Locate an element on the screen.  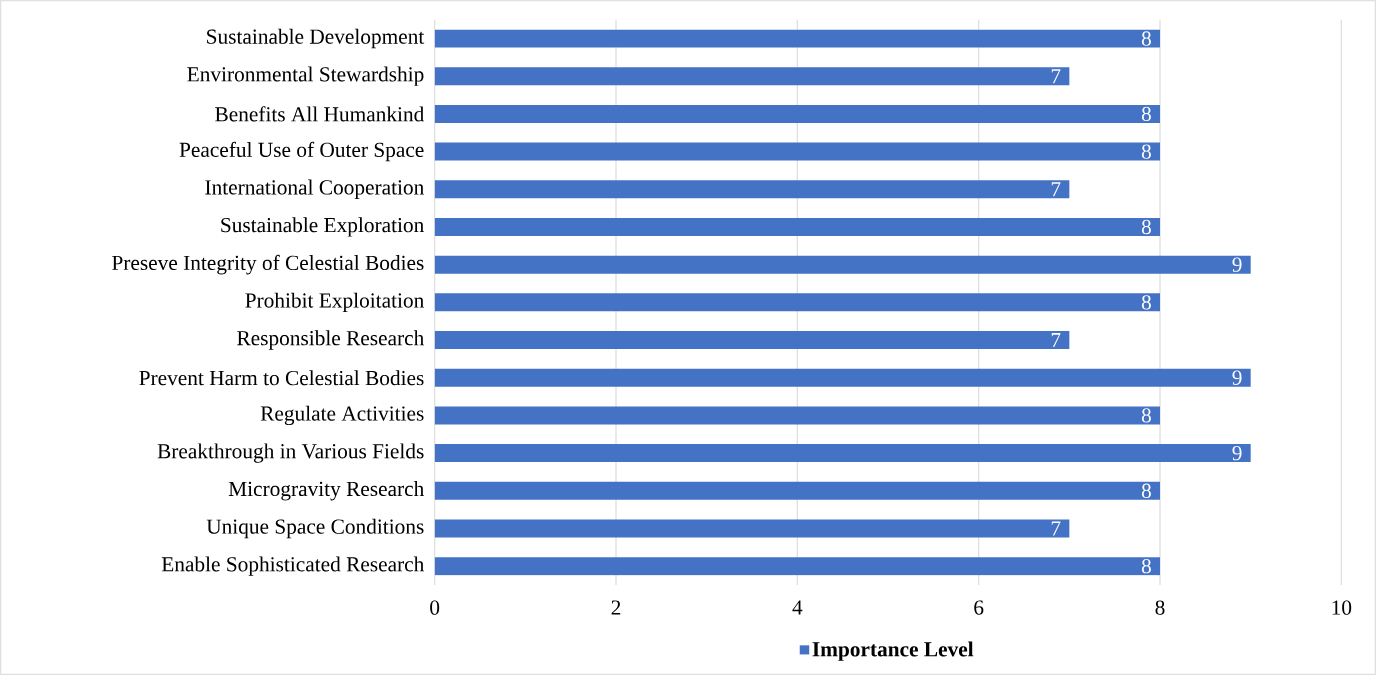
x-tick-label: 4 is located at coordinates (797, 607).